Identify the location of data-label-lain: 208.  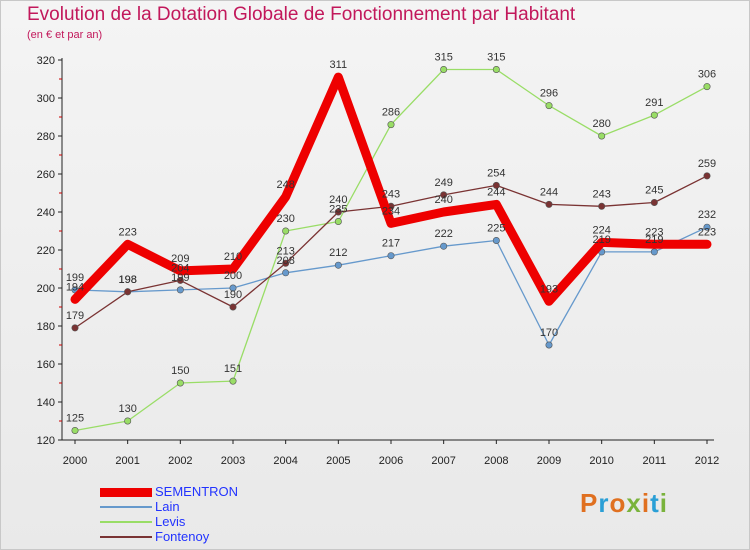
(285, 261).